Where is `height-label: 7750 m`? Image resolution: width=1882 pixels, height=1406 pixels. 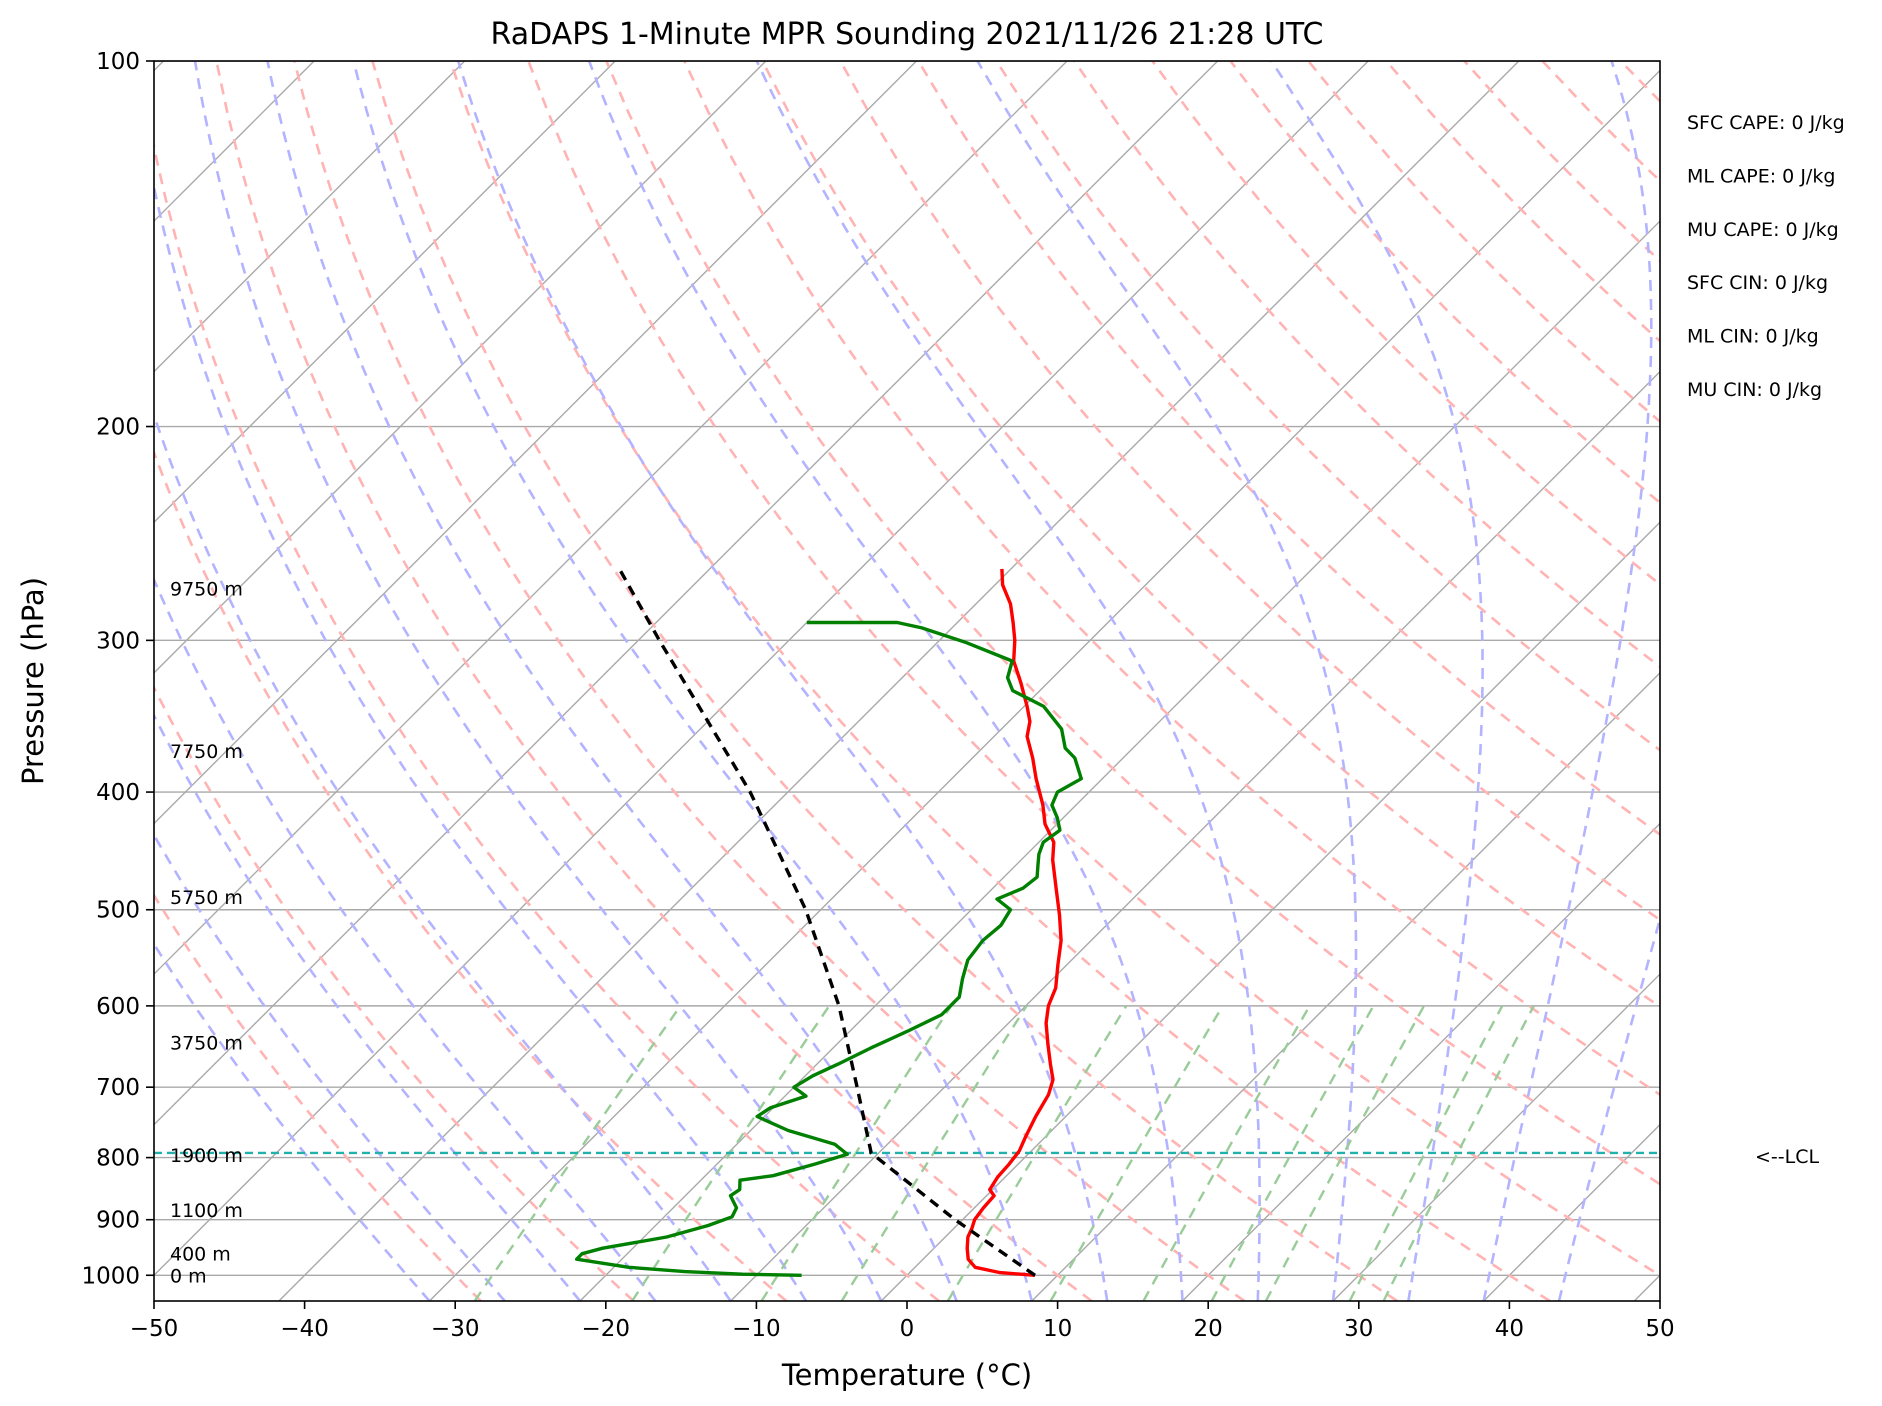 height-label: 7750 m is located at coordinates (206, 752).